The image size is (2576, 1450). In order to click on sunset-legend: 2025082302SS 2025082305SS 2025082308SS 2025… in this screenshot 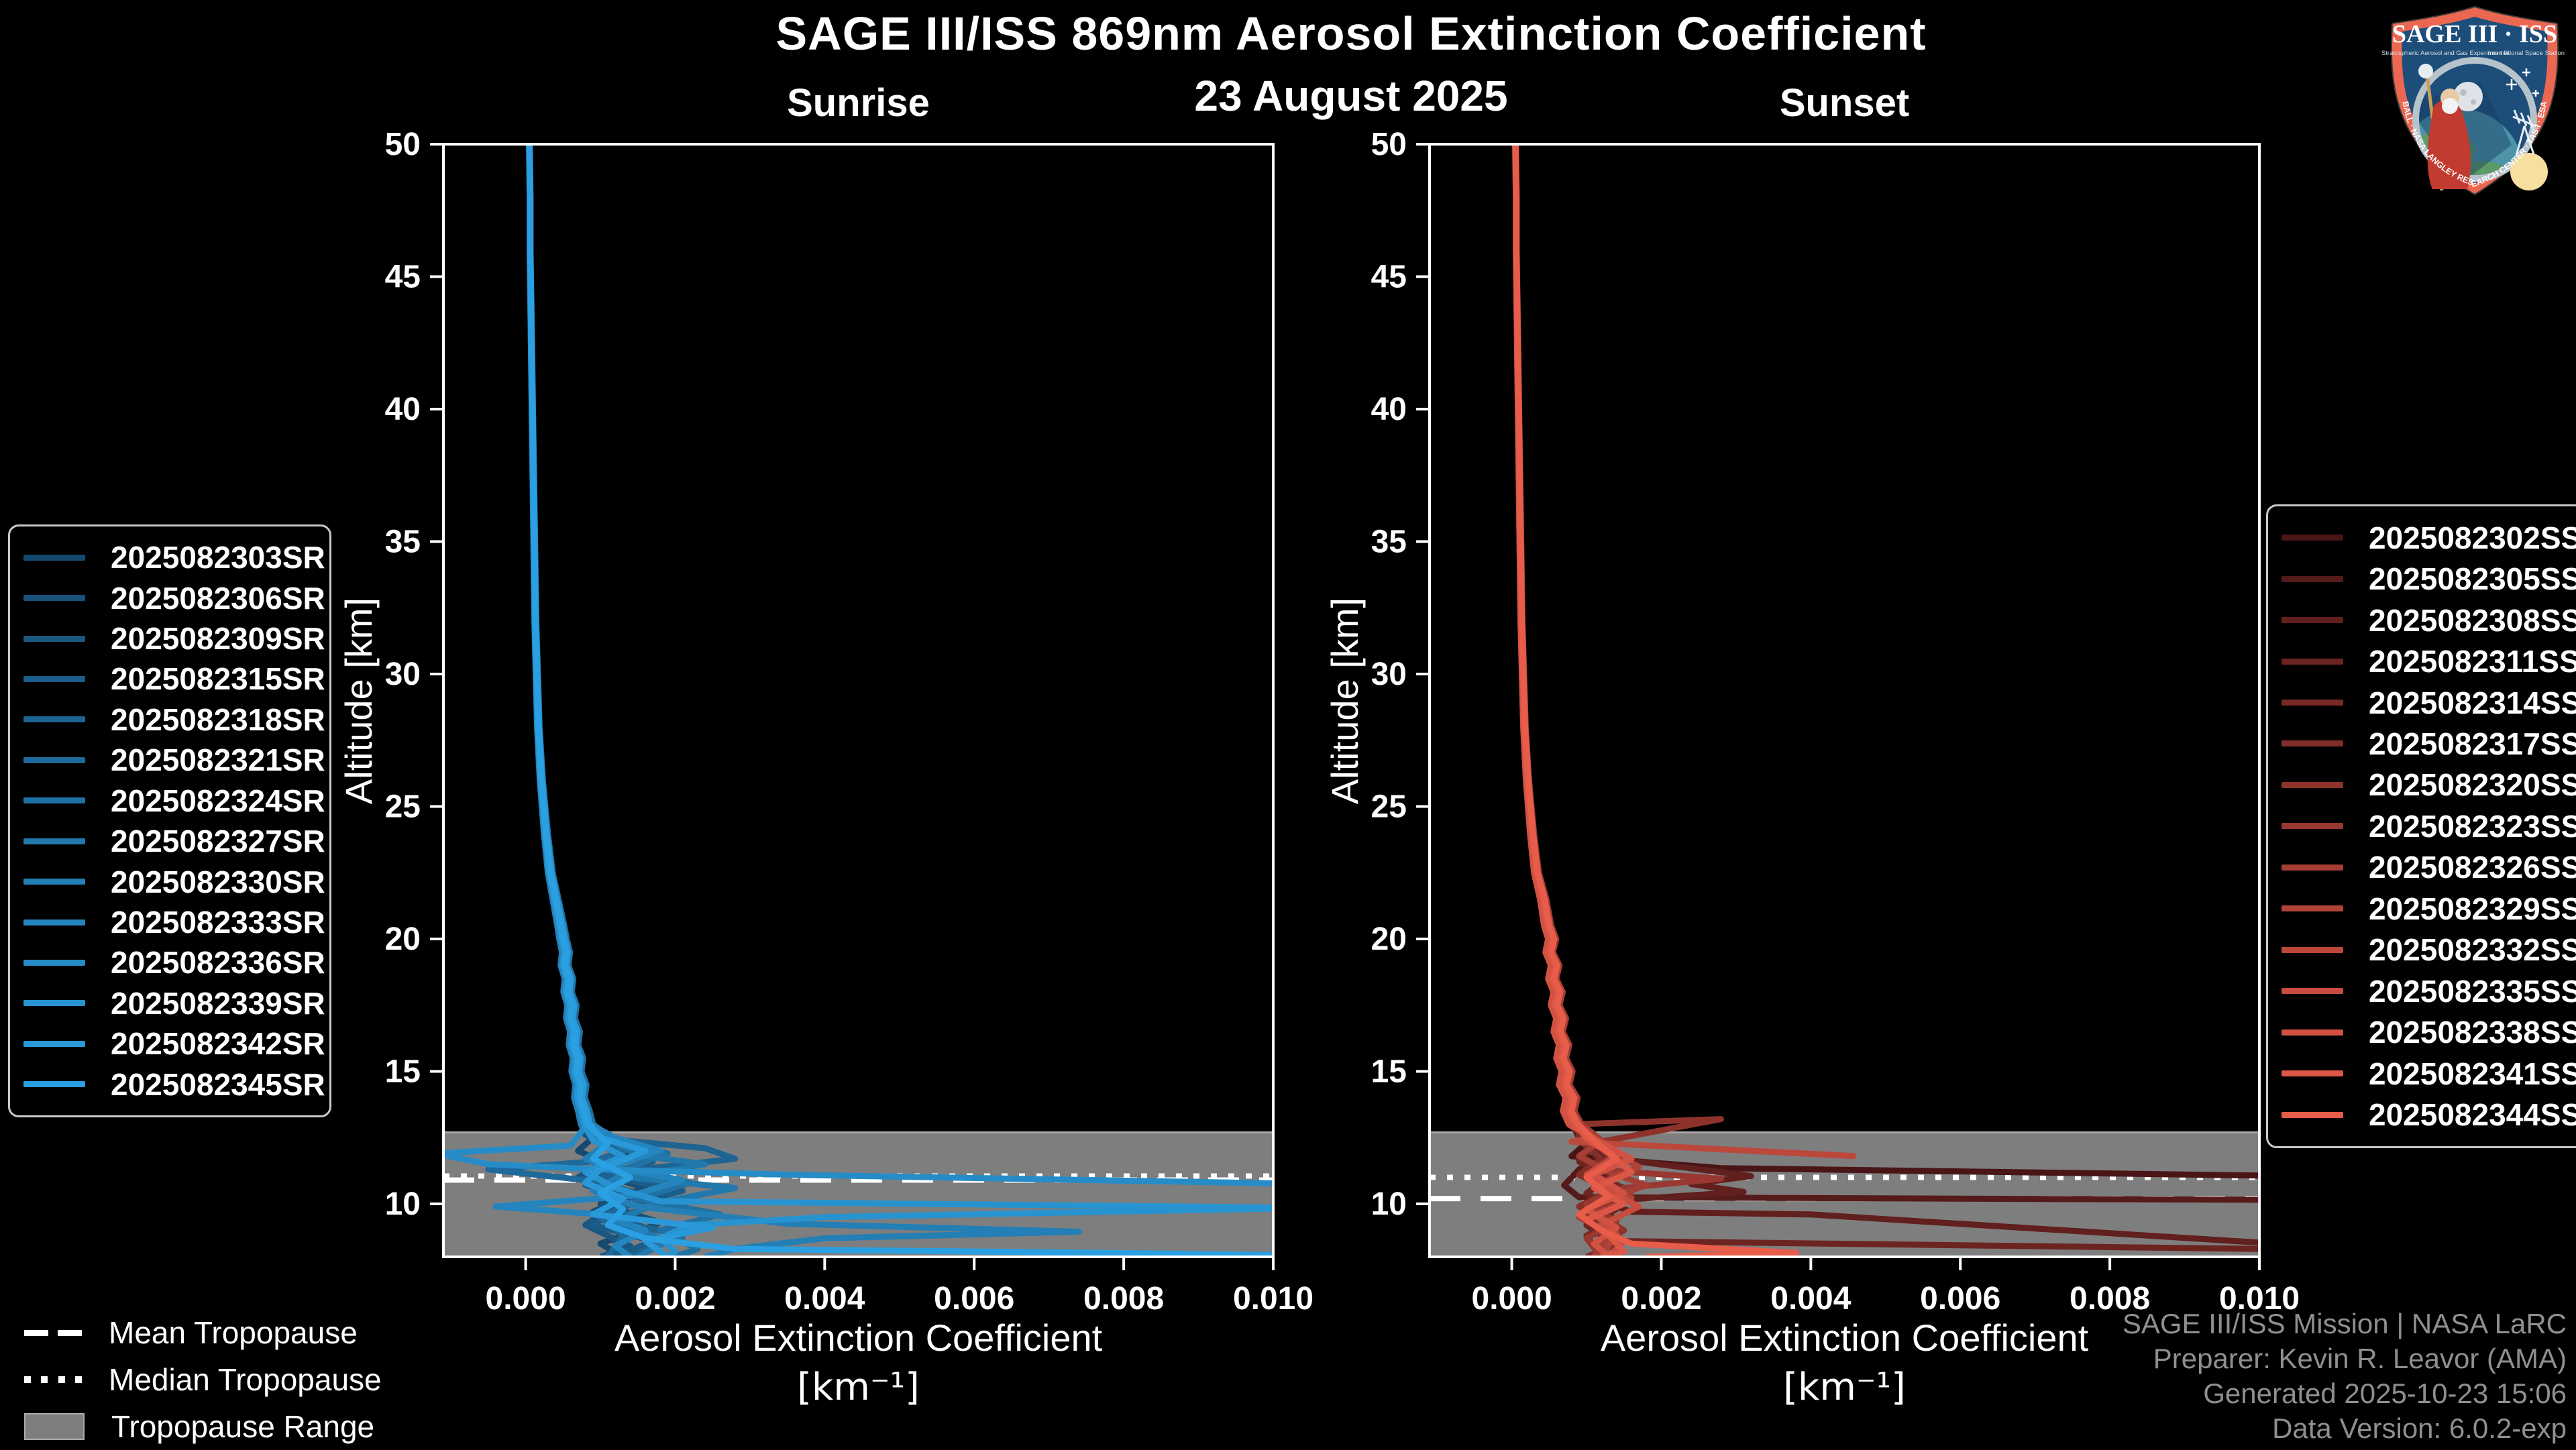, I will do `click(2421, 826)`.